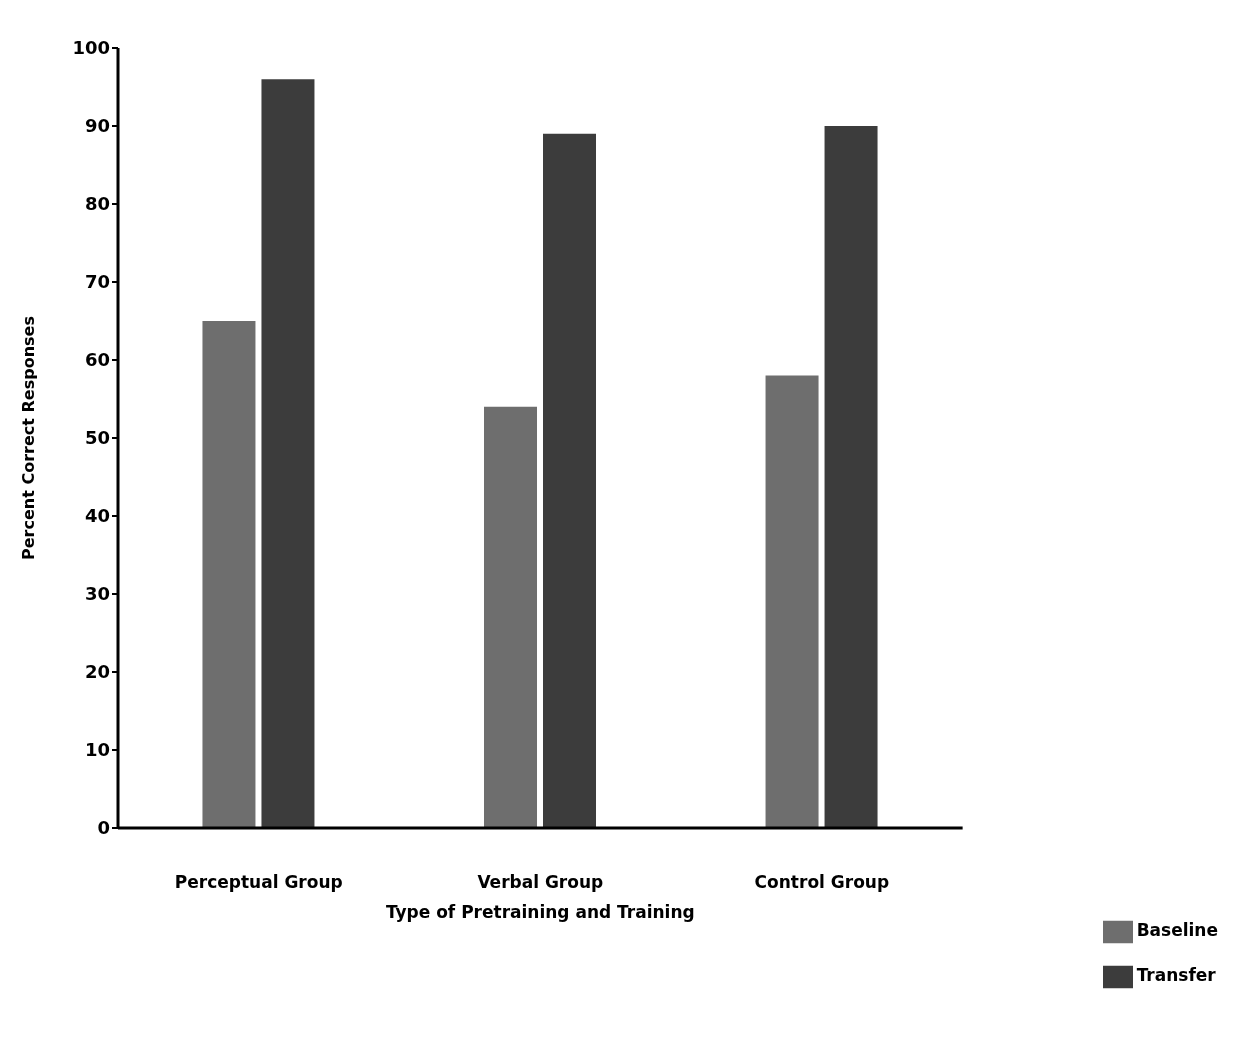  I want to click on x-tick-label: Verbal Group, so click(540, 882).